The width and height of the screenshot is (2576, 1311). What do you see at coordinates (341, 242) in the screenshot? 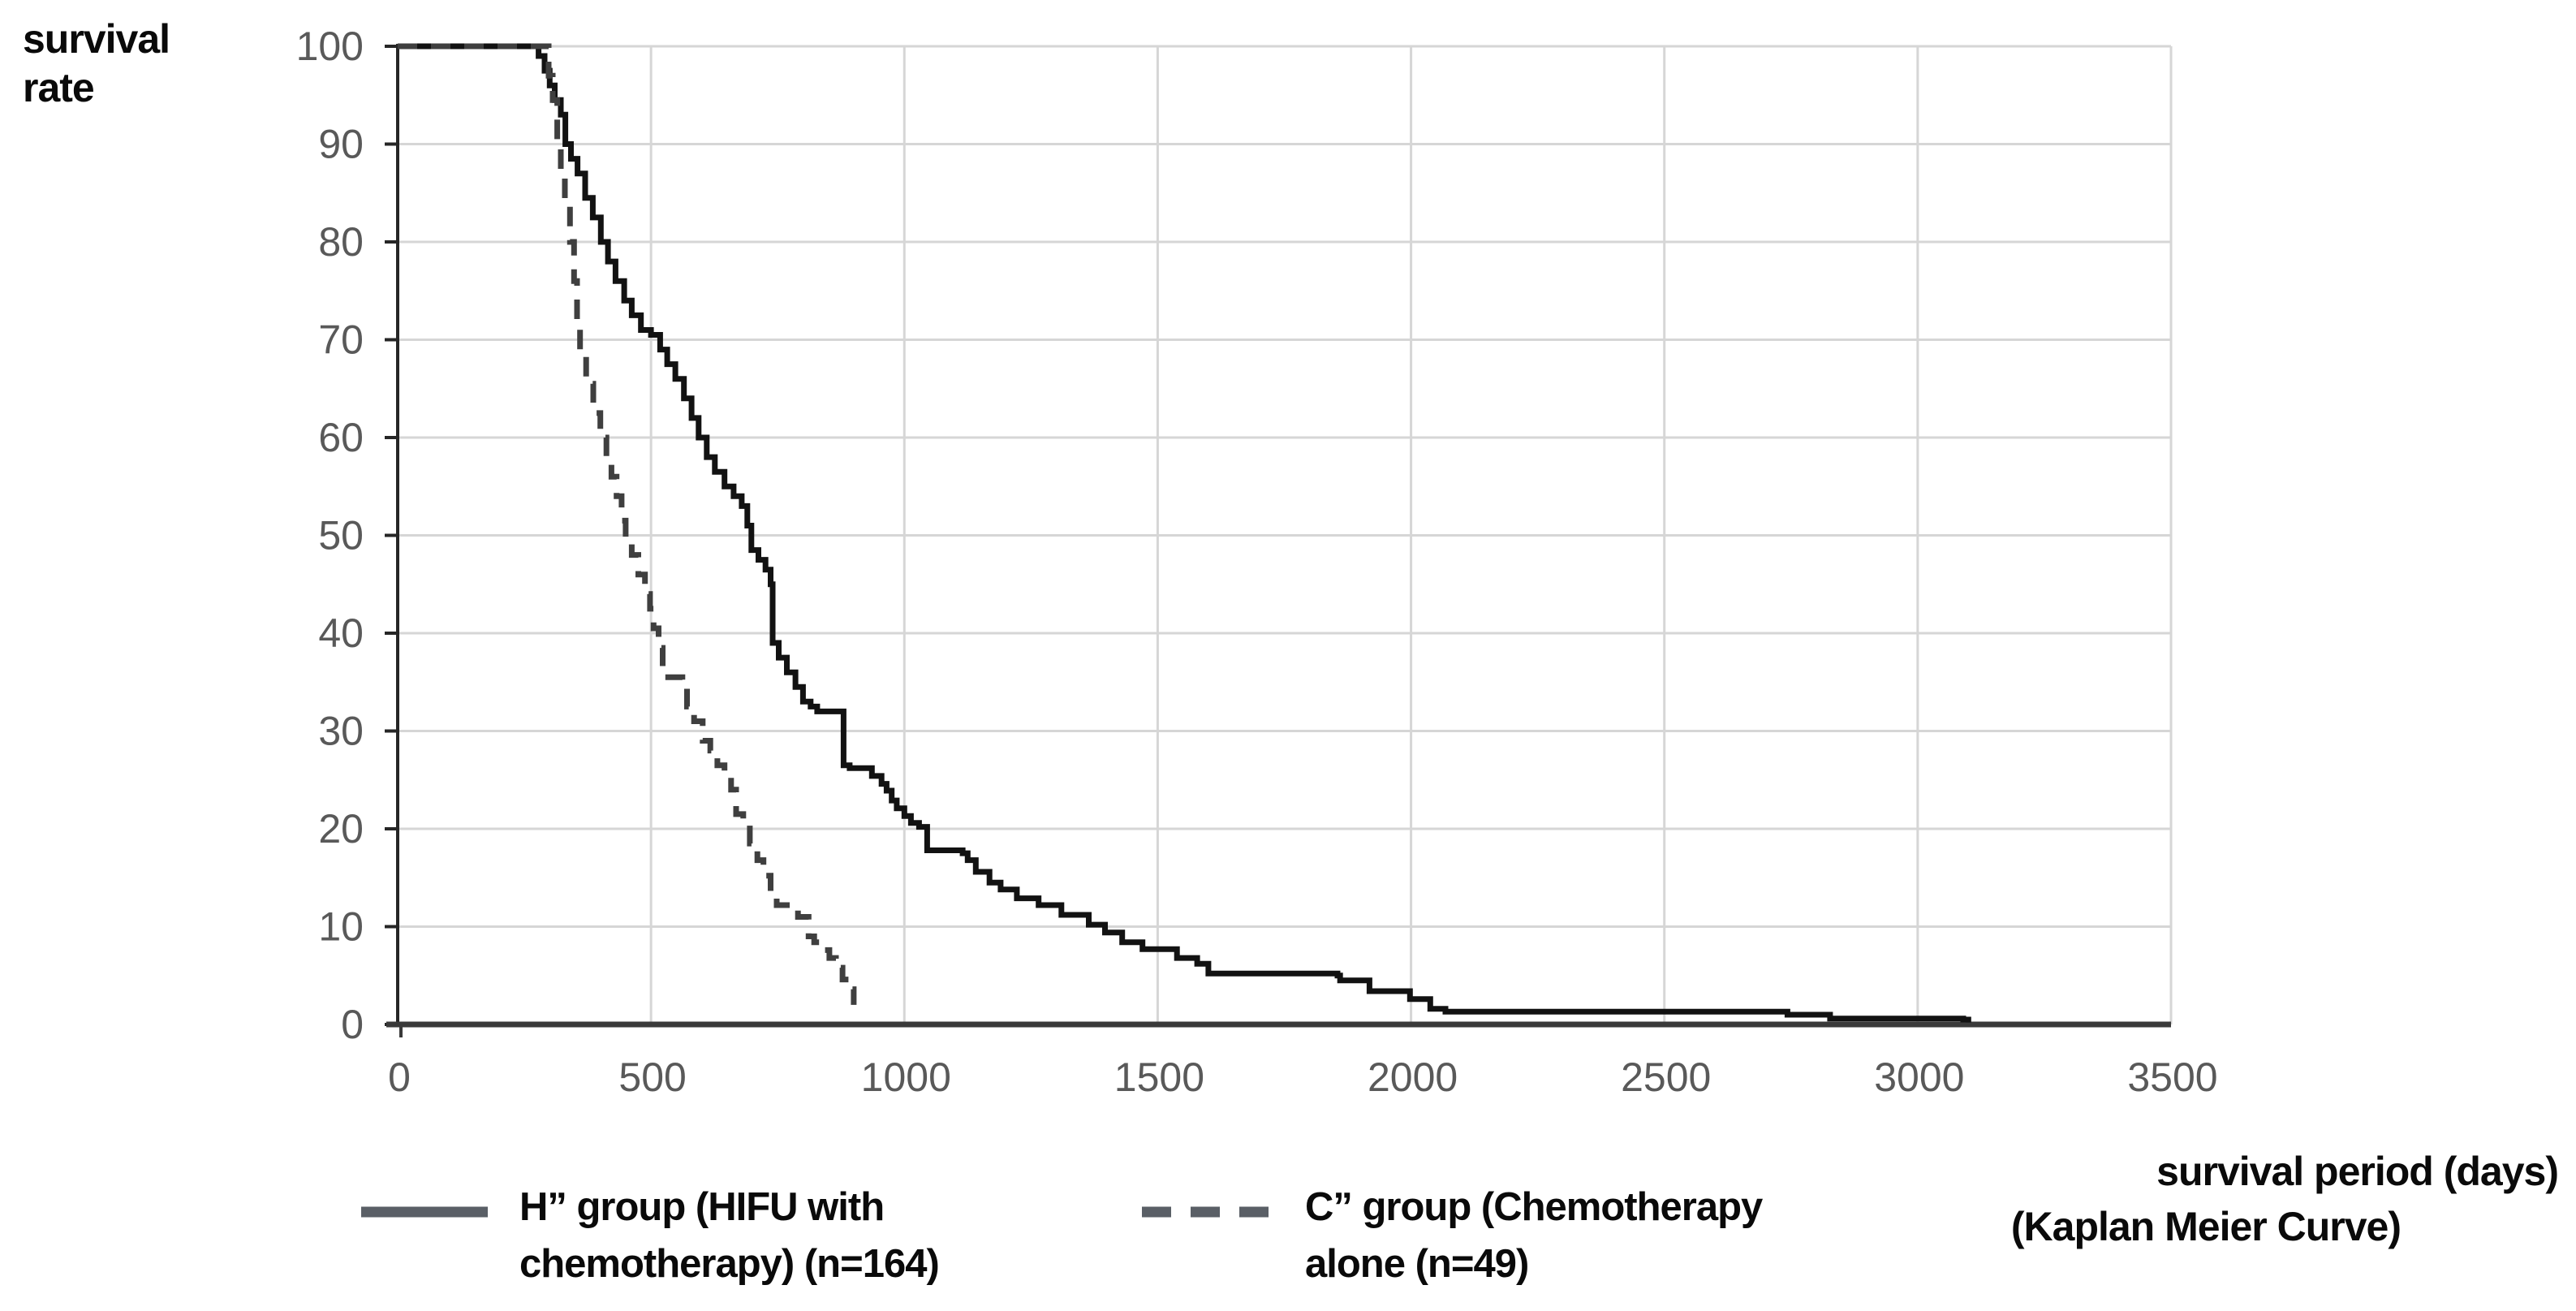
I see `svg-text: 80` at bounding box center [341, 242].